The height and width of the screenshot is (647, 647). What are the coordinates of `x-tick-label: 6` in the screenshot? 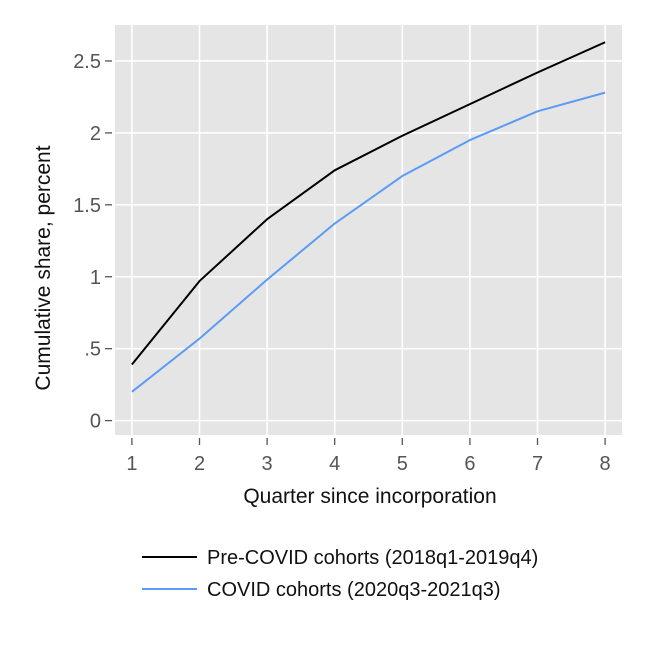 It's located at (469, 464).